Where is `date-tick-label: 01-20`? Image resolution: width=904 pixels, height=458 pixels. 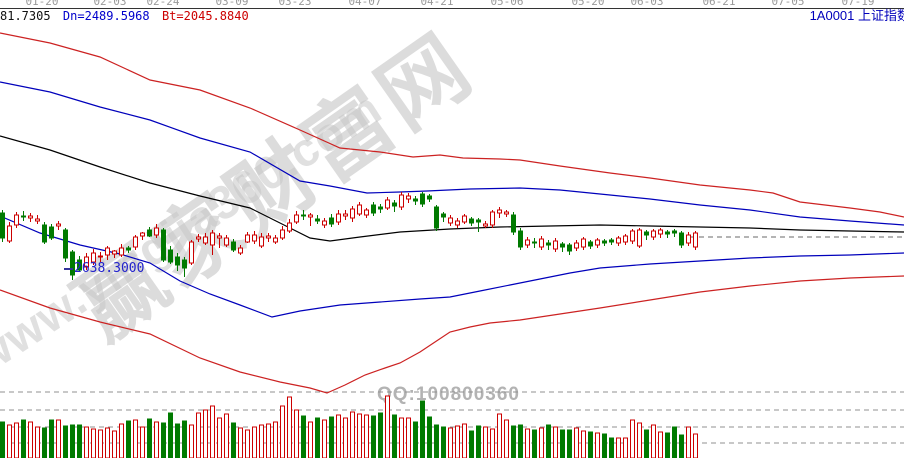 date-tick-label: 01-20 is located at coordinates (42, 4).